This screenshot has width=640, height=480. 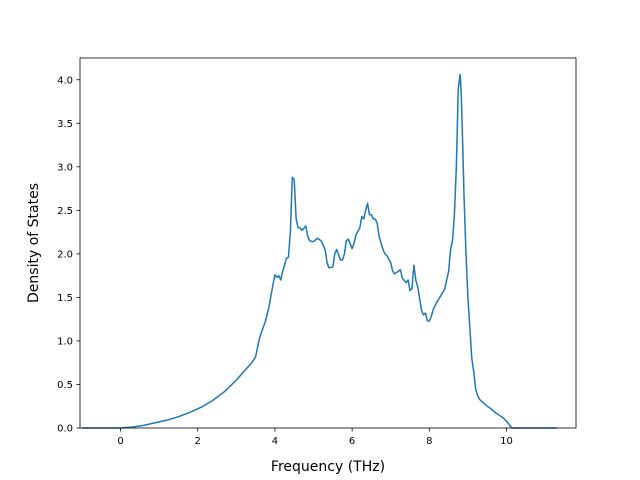 I want to click on y-tick-label: 3.5, so click(x=65, y=124).